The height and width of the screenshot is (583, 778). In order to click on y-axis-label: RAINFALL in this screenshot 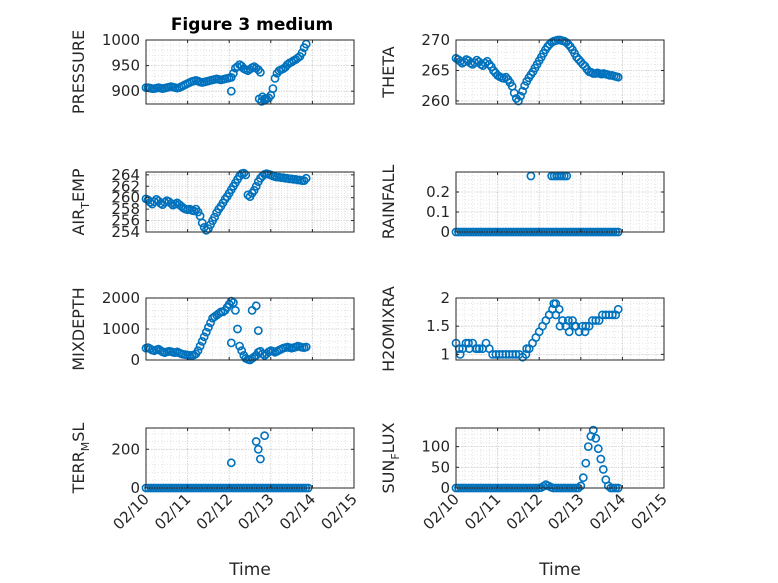, I will do `click(388, 202)`.